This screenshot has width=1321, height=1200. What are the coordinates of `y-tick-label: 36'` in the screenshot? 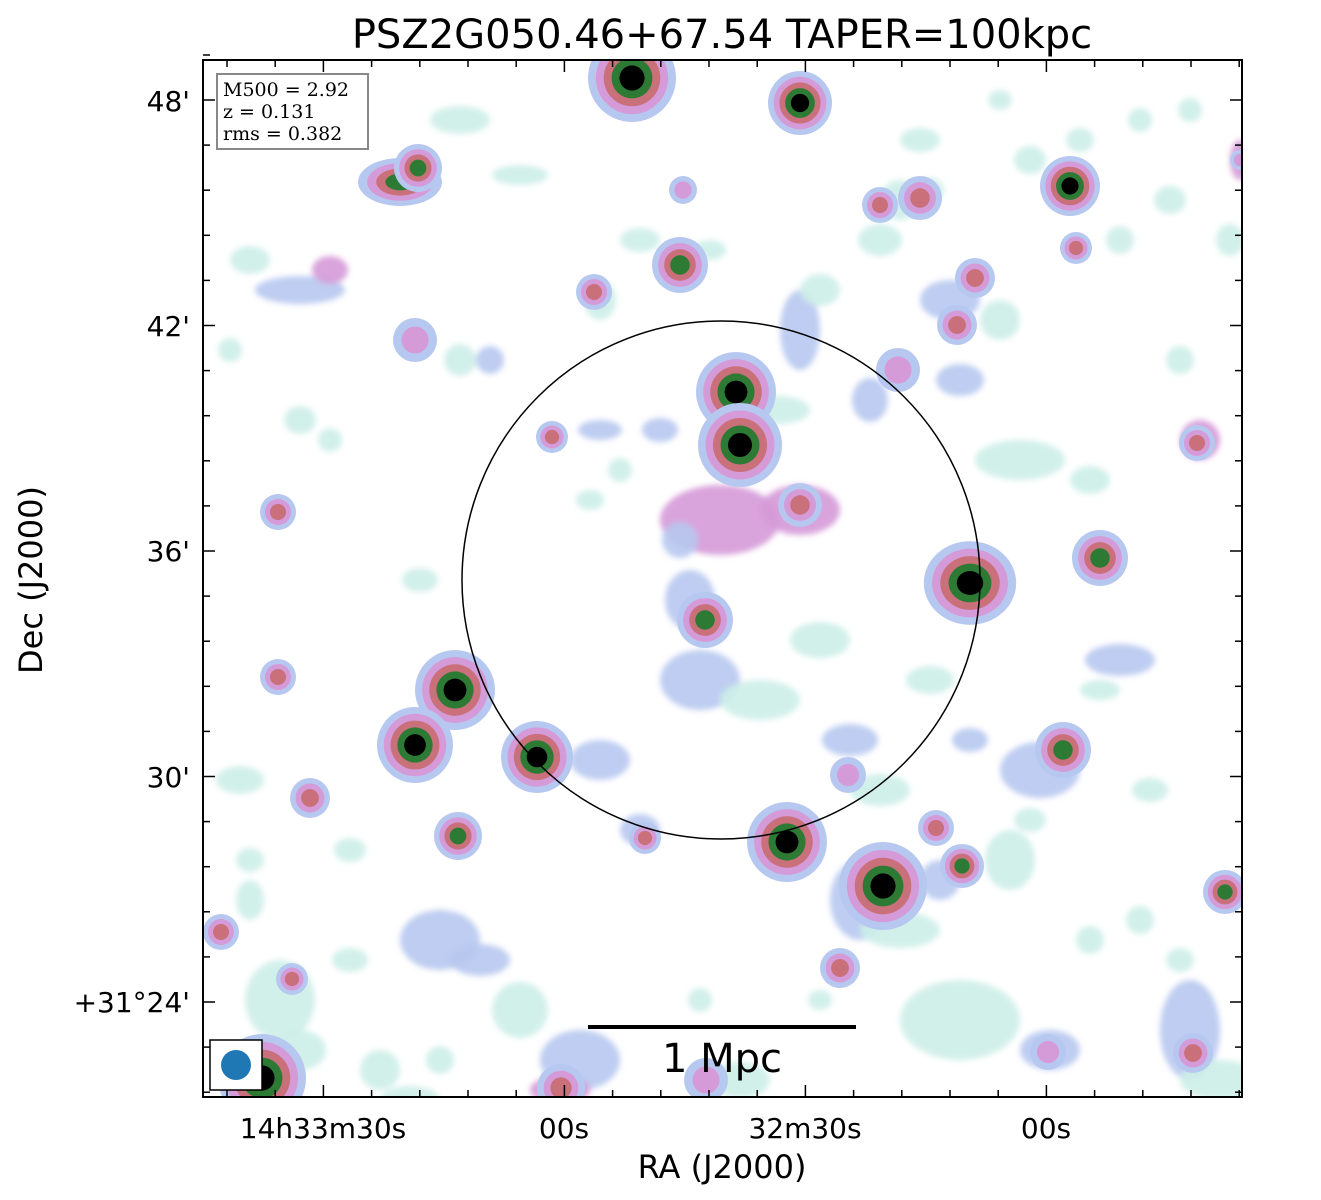 It's located at (168, 551).